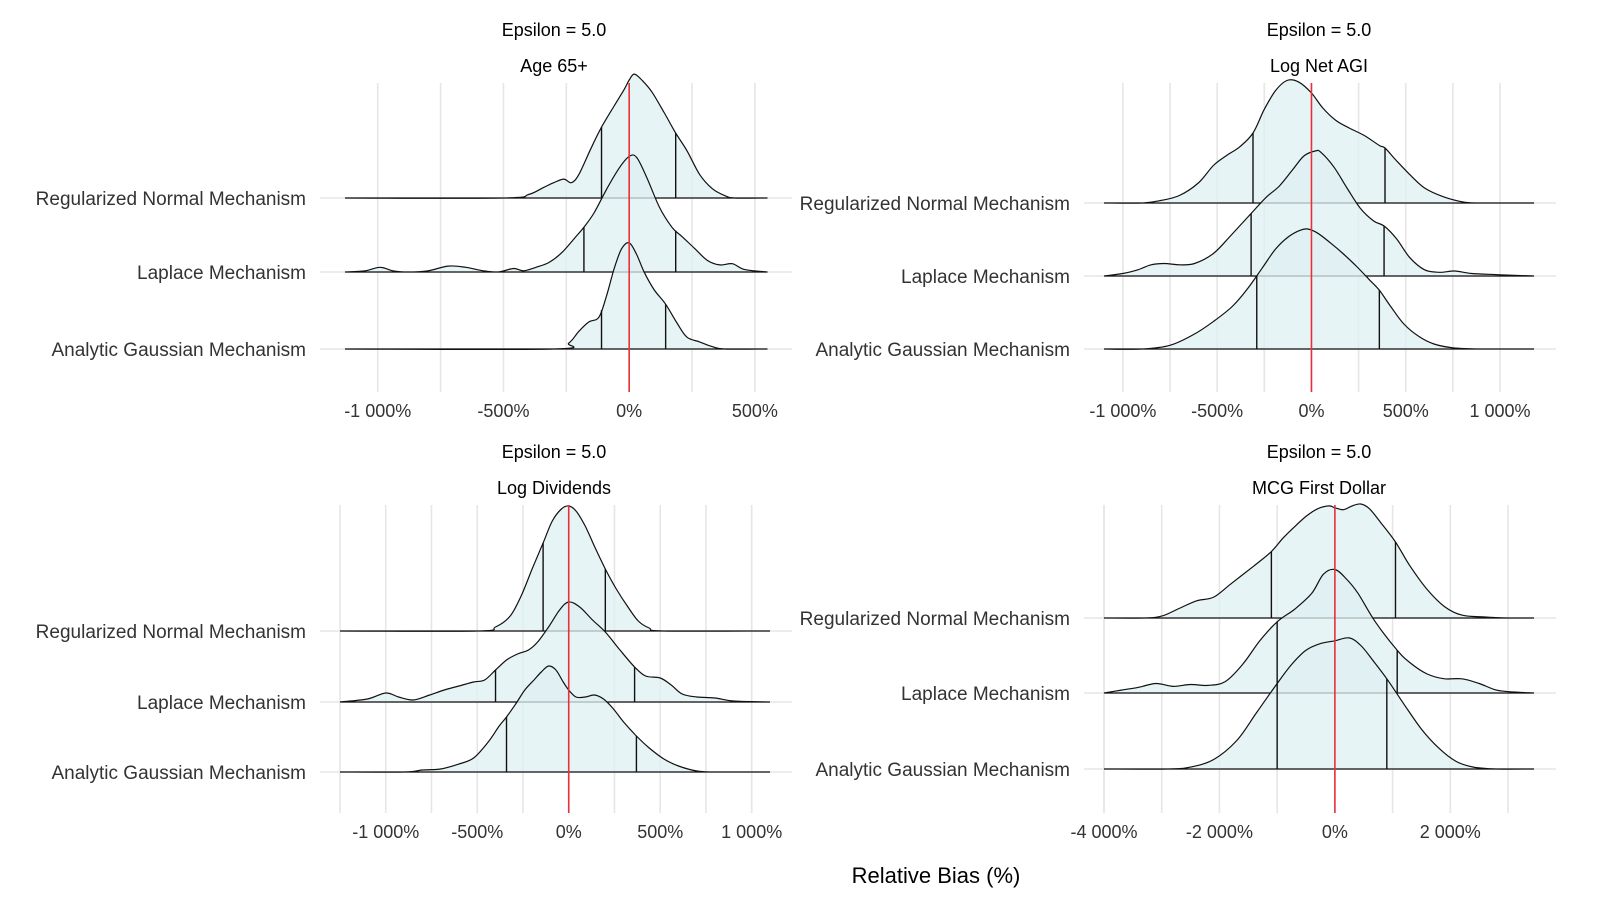 The width and height of the screenshot is (1600, 900). I want to click on panel-subtitle: Age 65+, so click(554, 66).